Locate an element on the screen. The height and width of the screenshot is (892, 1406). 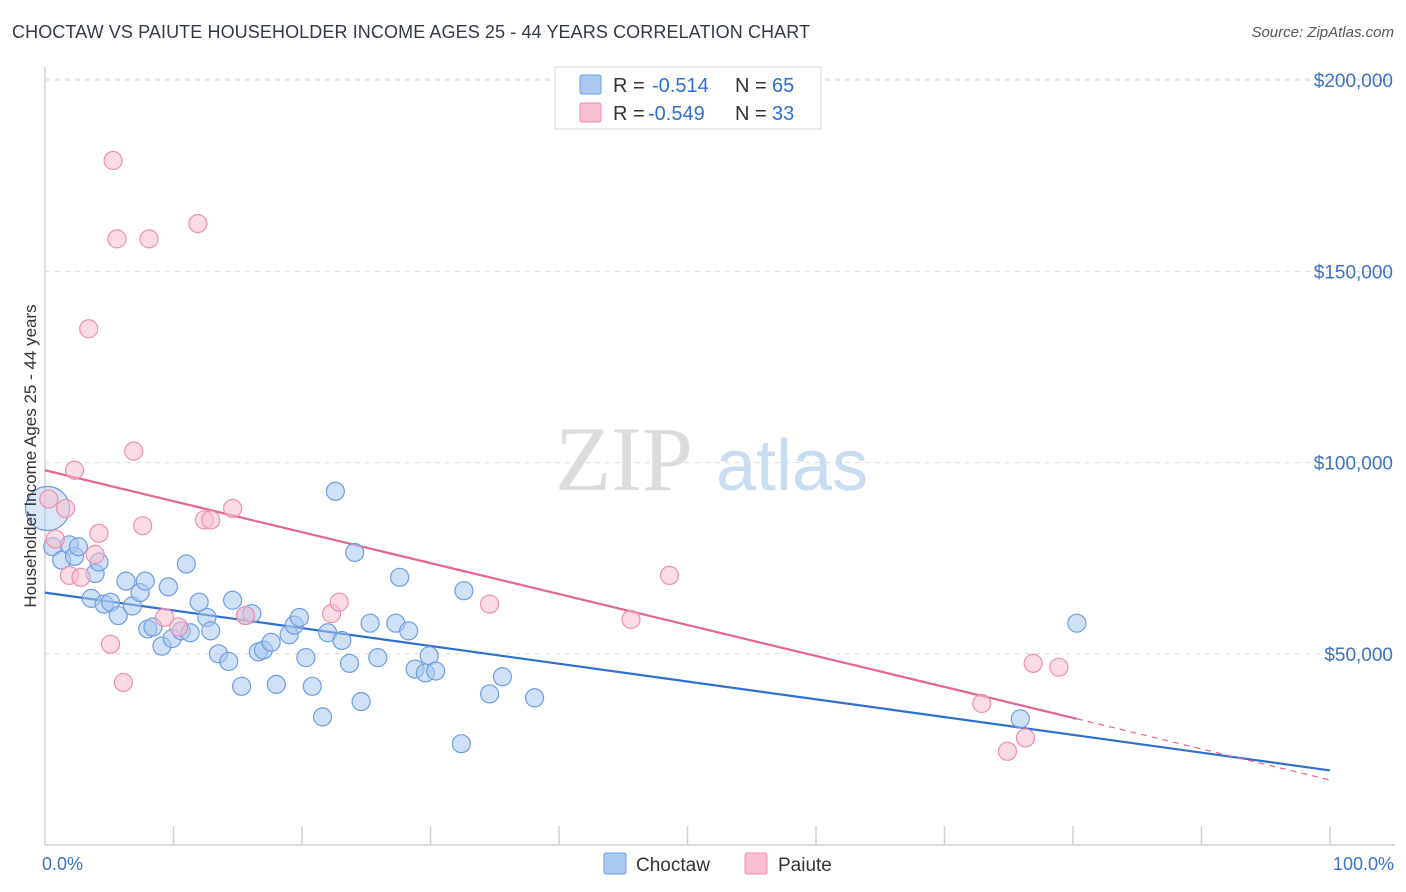
x-tick-label-max: 100.0% is located at coordinates (1363, 864).